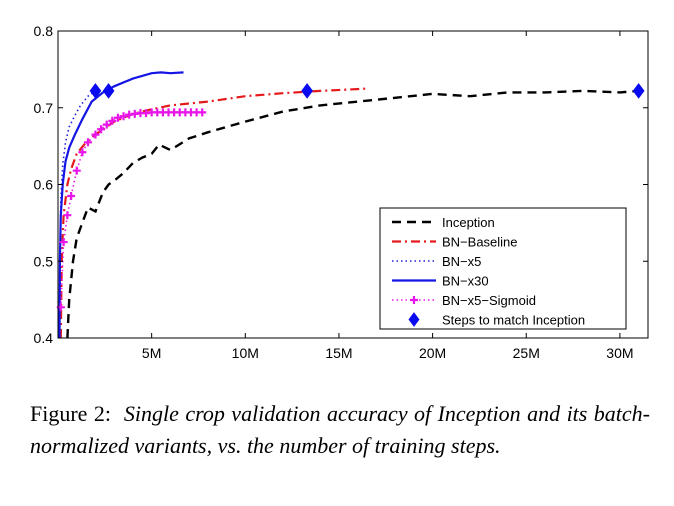 The width and height of the screenshot is (674, 506). I want to click on y-tick-label: 0.6, so click(44, 185).